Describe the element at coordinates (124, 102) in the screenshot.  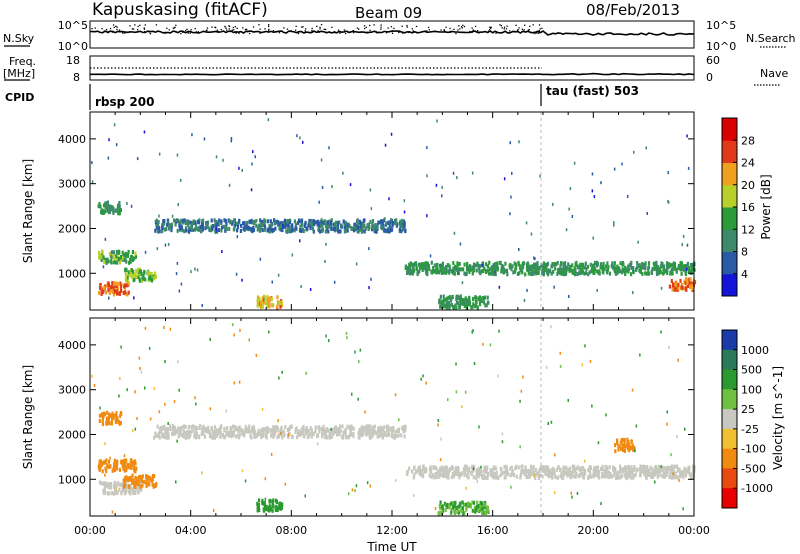
I see `cpid-segment-rbsp: rbsp 200` at that location.